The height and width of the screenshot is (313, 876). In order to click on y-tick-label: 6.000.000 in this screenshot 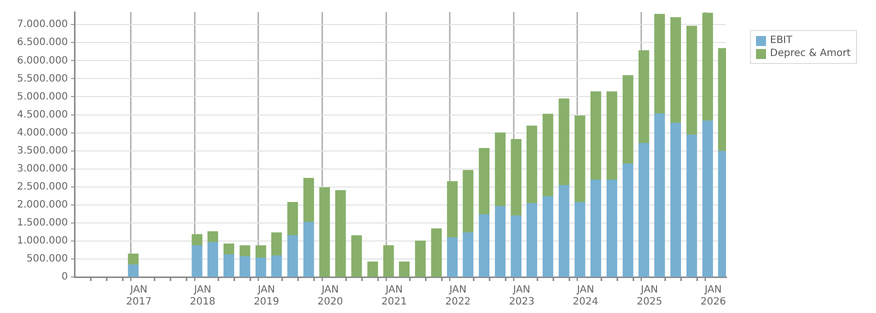, I will do `click(42, 60)`.